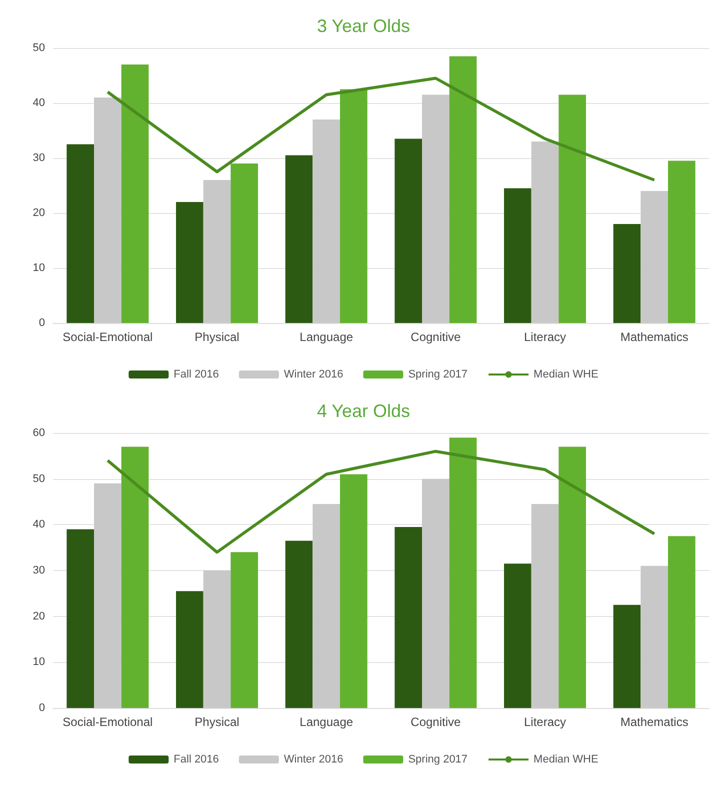 Image resolution: width=727 pixels, height=800 pixels. What do you see at coordinates (363, 26) in the screenshot?
I see `chart-title: 3 Year Olds` at bounding box center [363, 26].